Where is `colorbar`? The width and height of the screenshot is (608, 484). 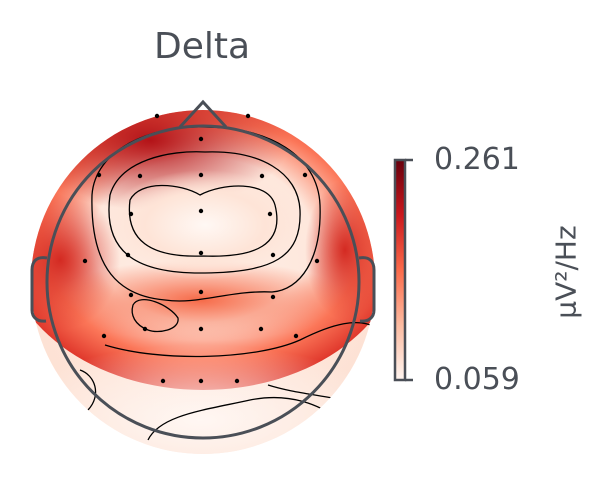
colorbar is located at coordinates (403, 270).